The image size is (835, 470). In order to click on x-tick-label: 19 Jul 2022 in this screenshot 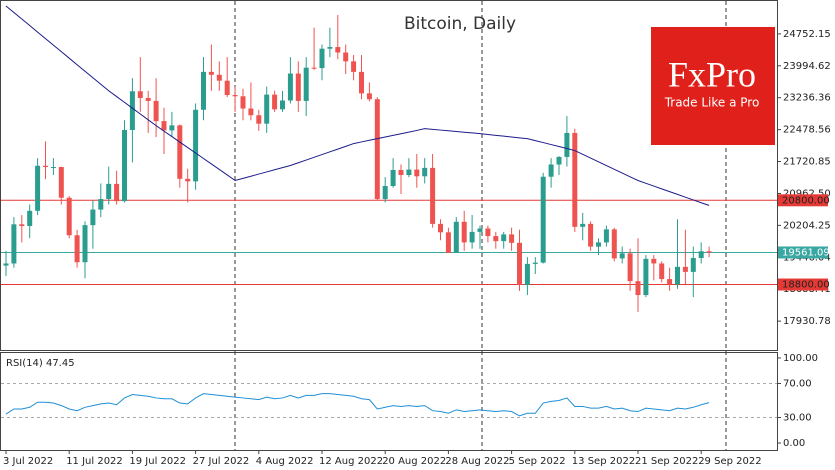, I will do `click(157, 461)`.